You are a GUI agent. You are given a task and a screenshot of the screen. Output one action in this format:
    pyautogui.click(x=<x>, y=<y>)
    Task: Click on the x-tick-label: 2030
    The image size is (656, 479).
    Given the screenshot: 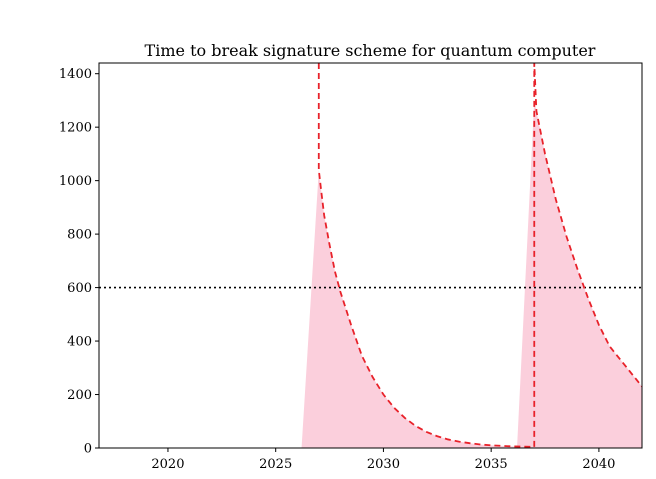 What is the action you would take?
    pyautogui.click(x=383, y=464)
    